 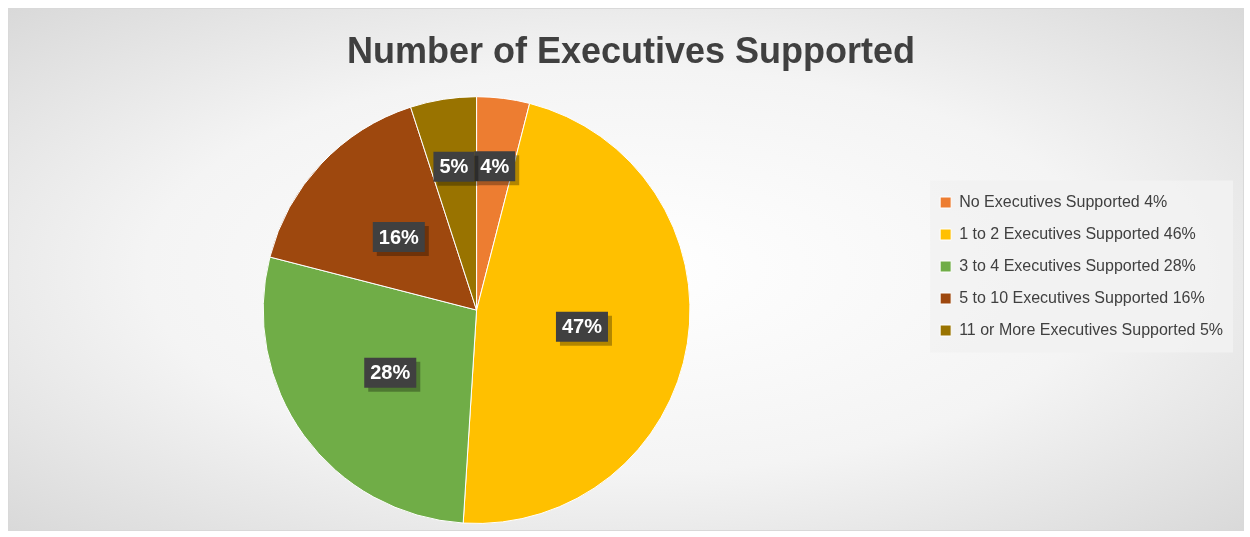 What do you see at coordinates (1077, 265) in the screenshot?
I see `legend-label: 3 to 4 Executives Supported 28%` at bounding box center [1077, 265].